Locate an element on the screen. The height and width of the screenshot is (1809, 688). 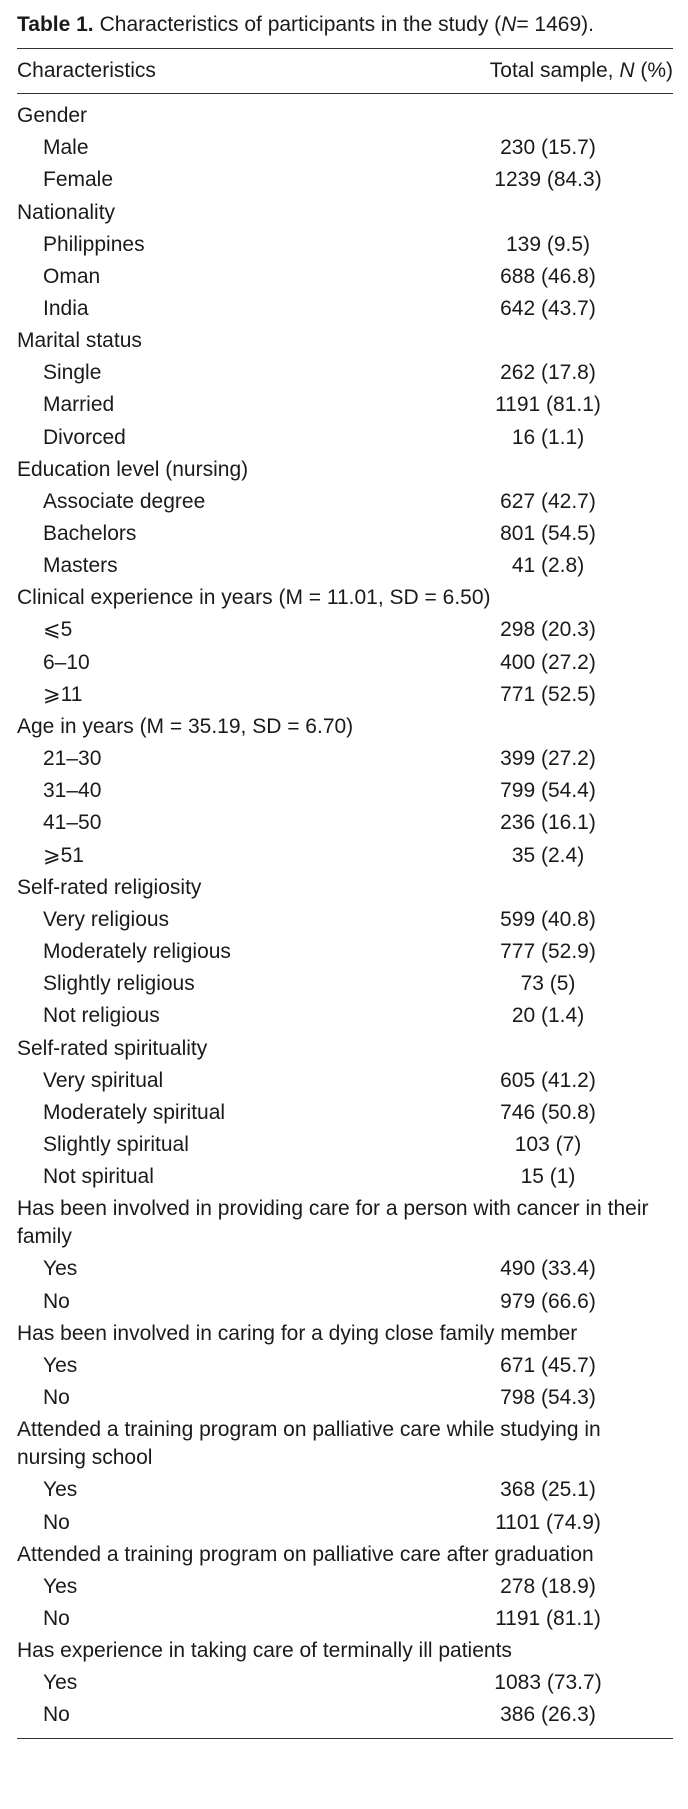
header-row: Characteristics Total sample, N (%) is located at coordinates (345, 72).